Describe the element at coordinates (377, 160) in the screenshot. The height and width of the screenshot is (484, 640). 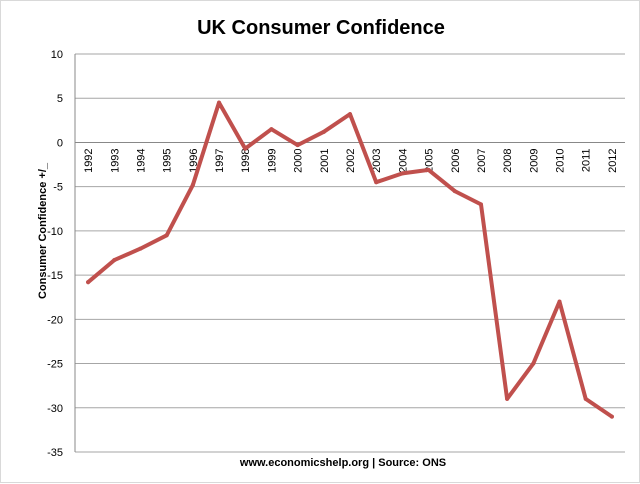
I see `x-tick-label: 2003` at that location.